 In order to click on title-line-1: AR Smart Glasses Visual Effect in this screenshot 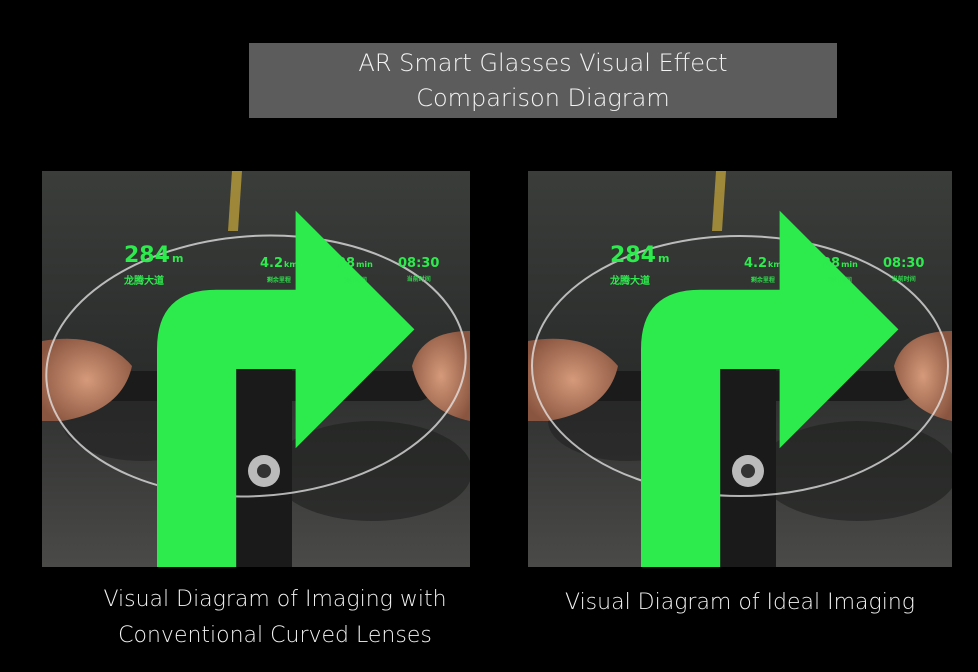, I will do `click(543, 62)`.